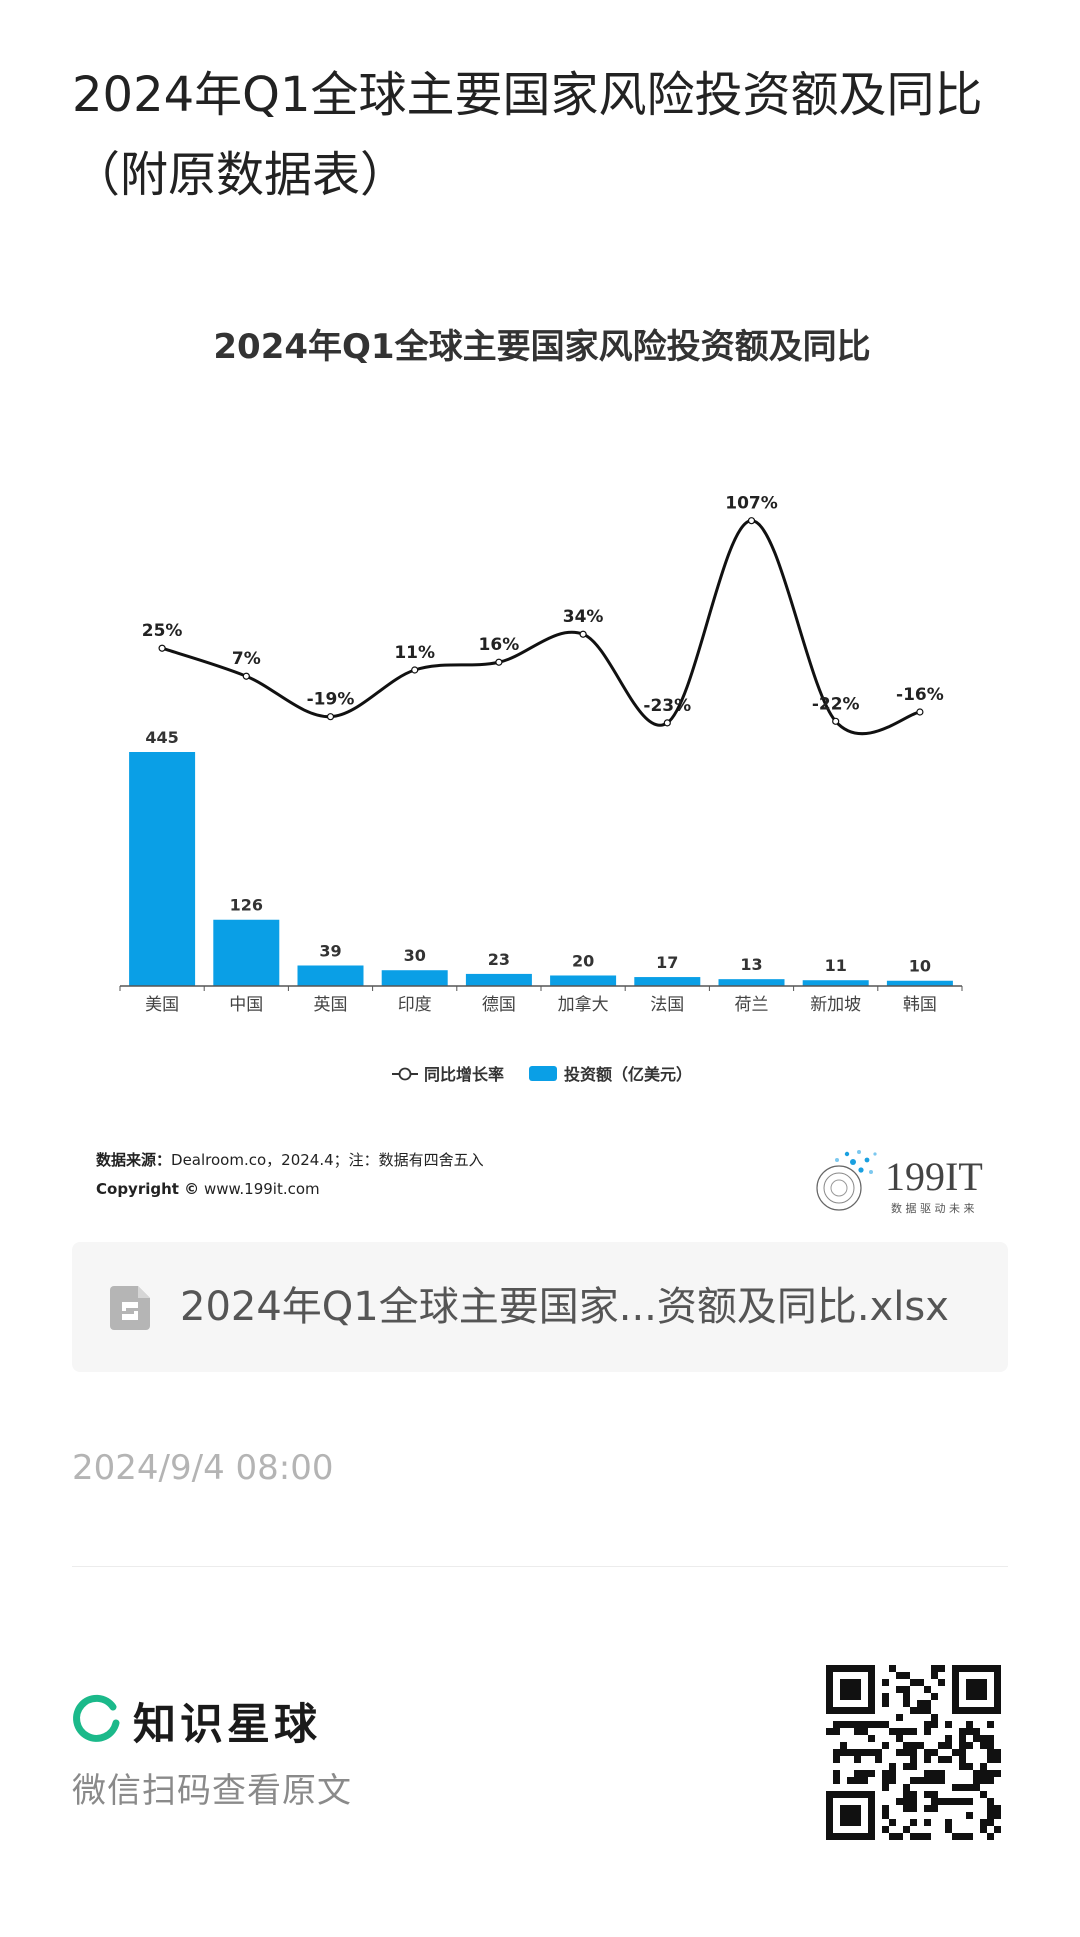 This screenshot has height=1937, width=1080. Describe the element at coordinates (327, 1160) in the screenshot. I see `source-text: Dealroom.co，2024.4；注：数据有四舍五入` at that location.